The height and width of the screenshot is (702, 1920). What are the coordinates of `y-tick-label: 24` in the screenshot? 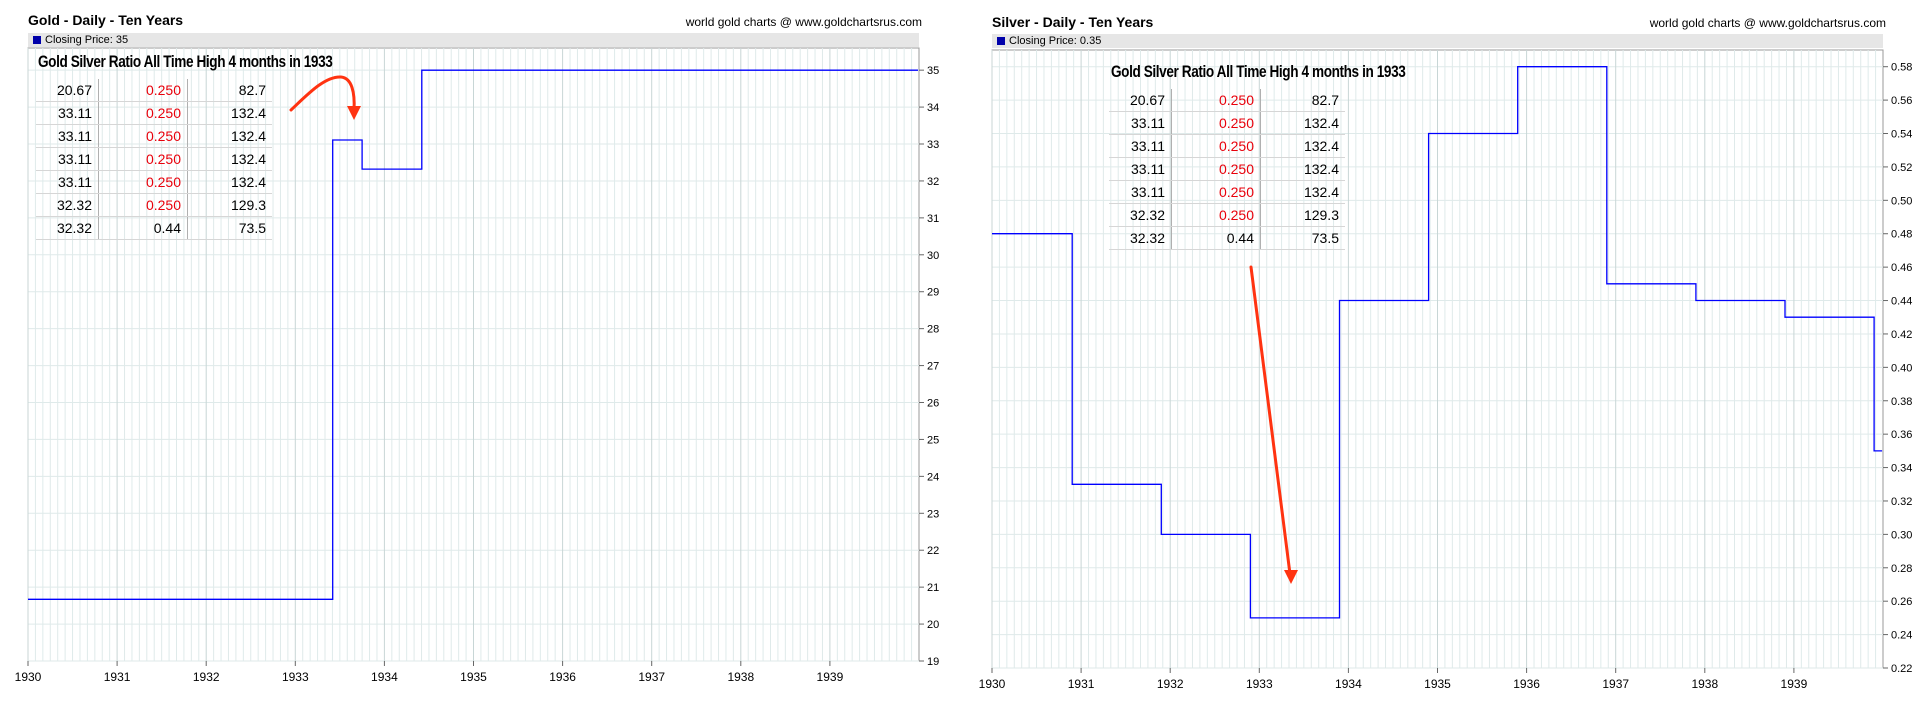 It's located at (933, 477).